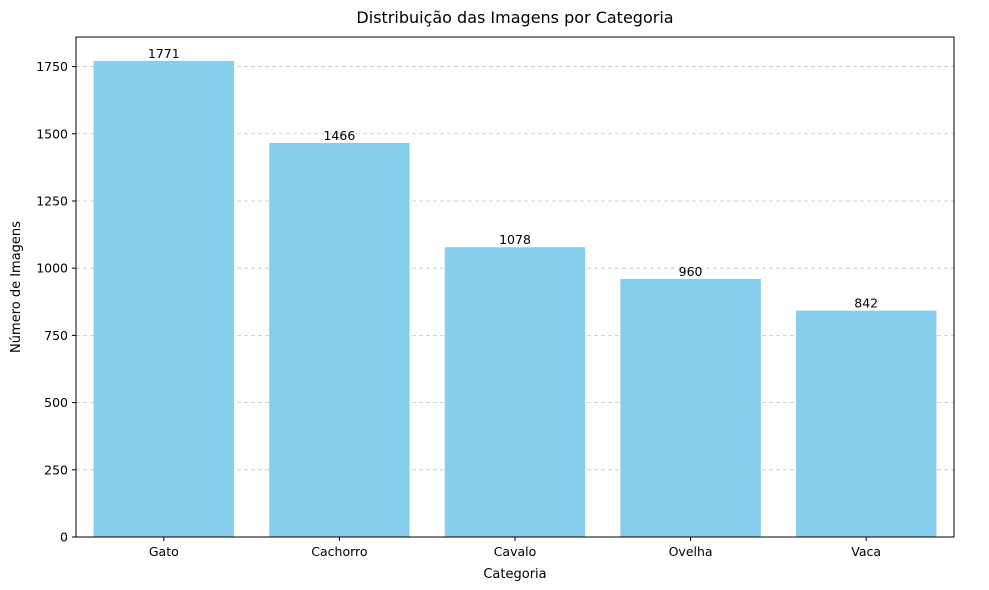 The height and width of the screenshot is (590, 989). I want to click on x-tick-label: Vaca, so click(866, 551).